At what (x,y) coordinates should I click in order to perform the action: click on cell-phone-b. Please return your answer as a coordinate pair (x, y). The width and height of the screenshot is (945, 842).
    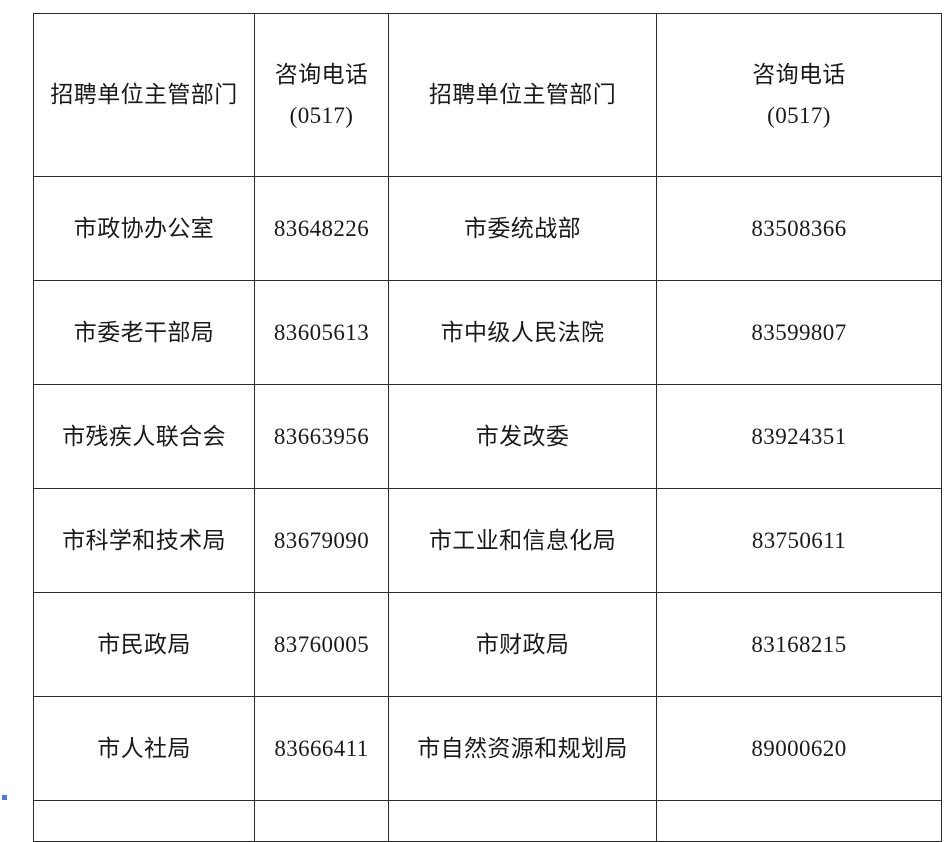
    Looking at the image, I should click on (799, 821).